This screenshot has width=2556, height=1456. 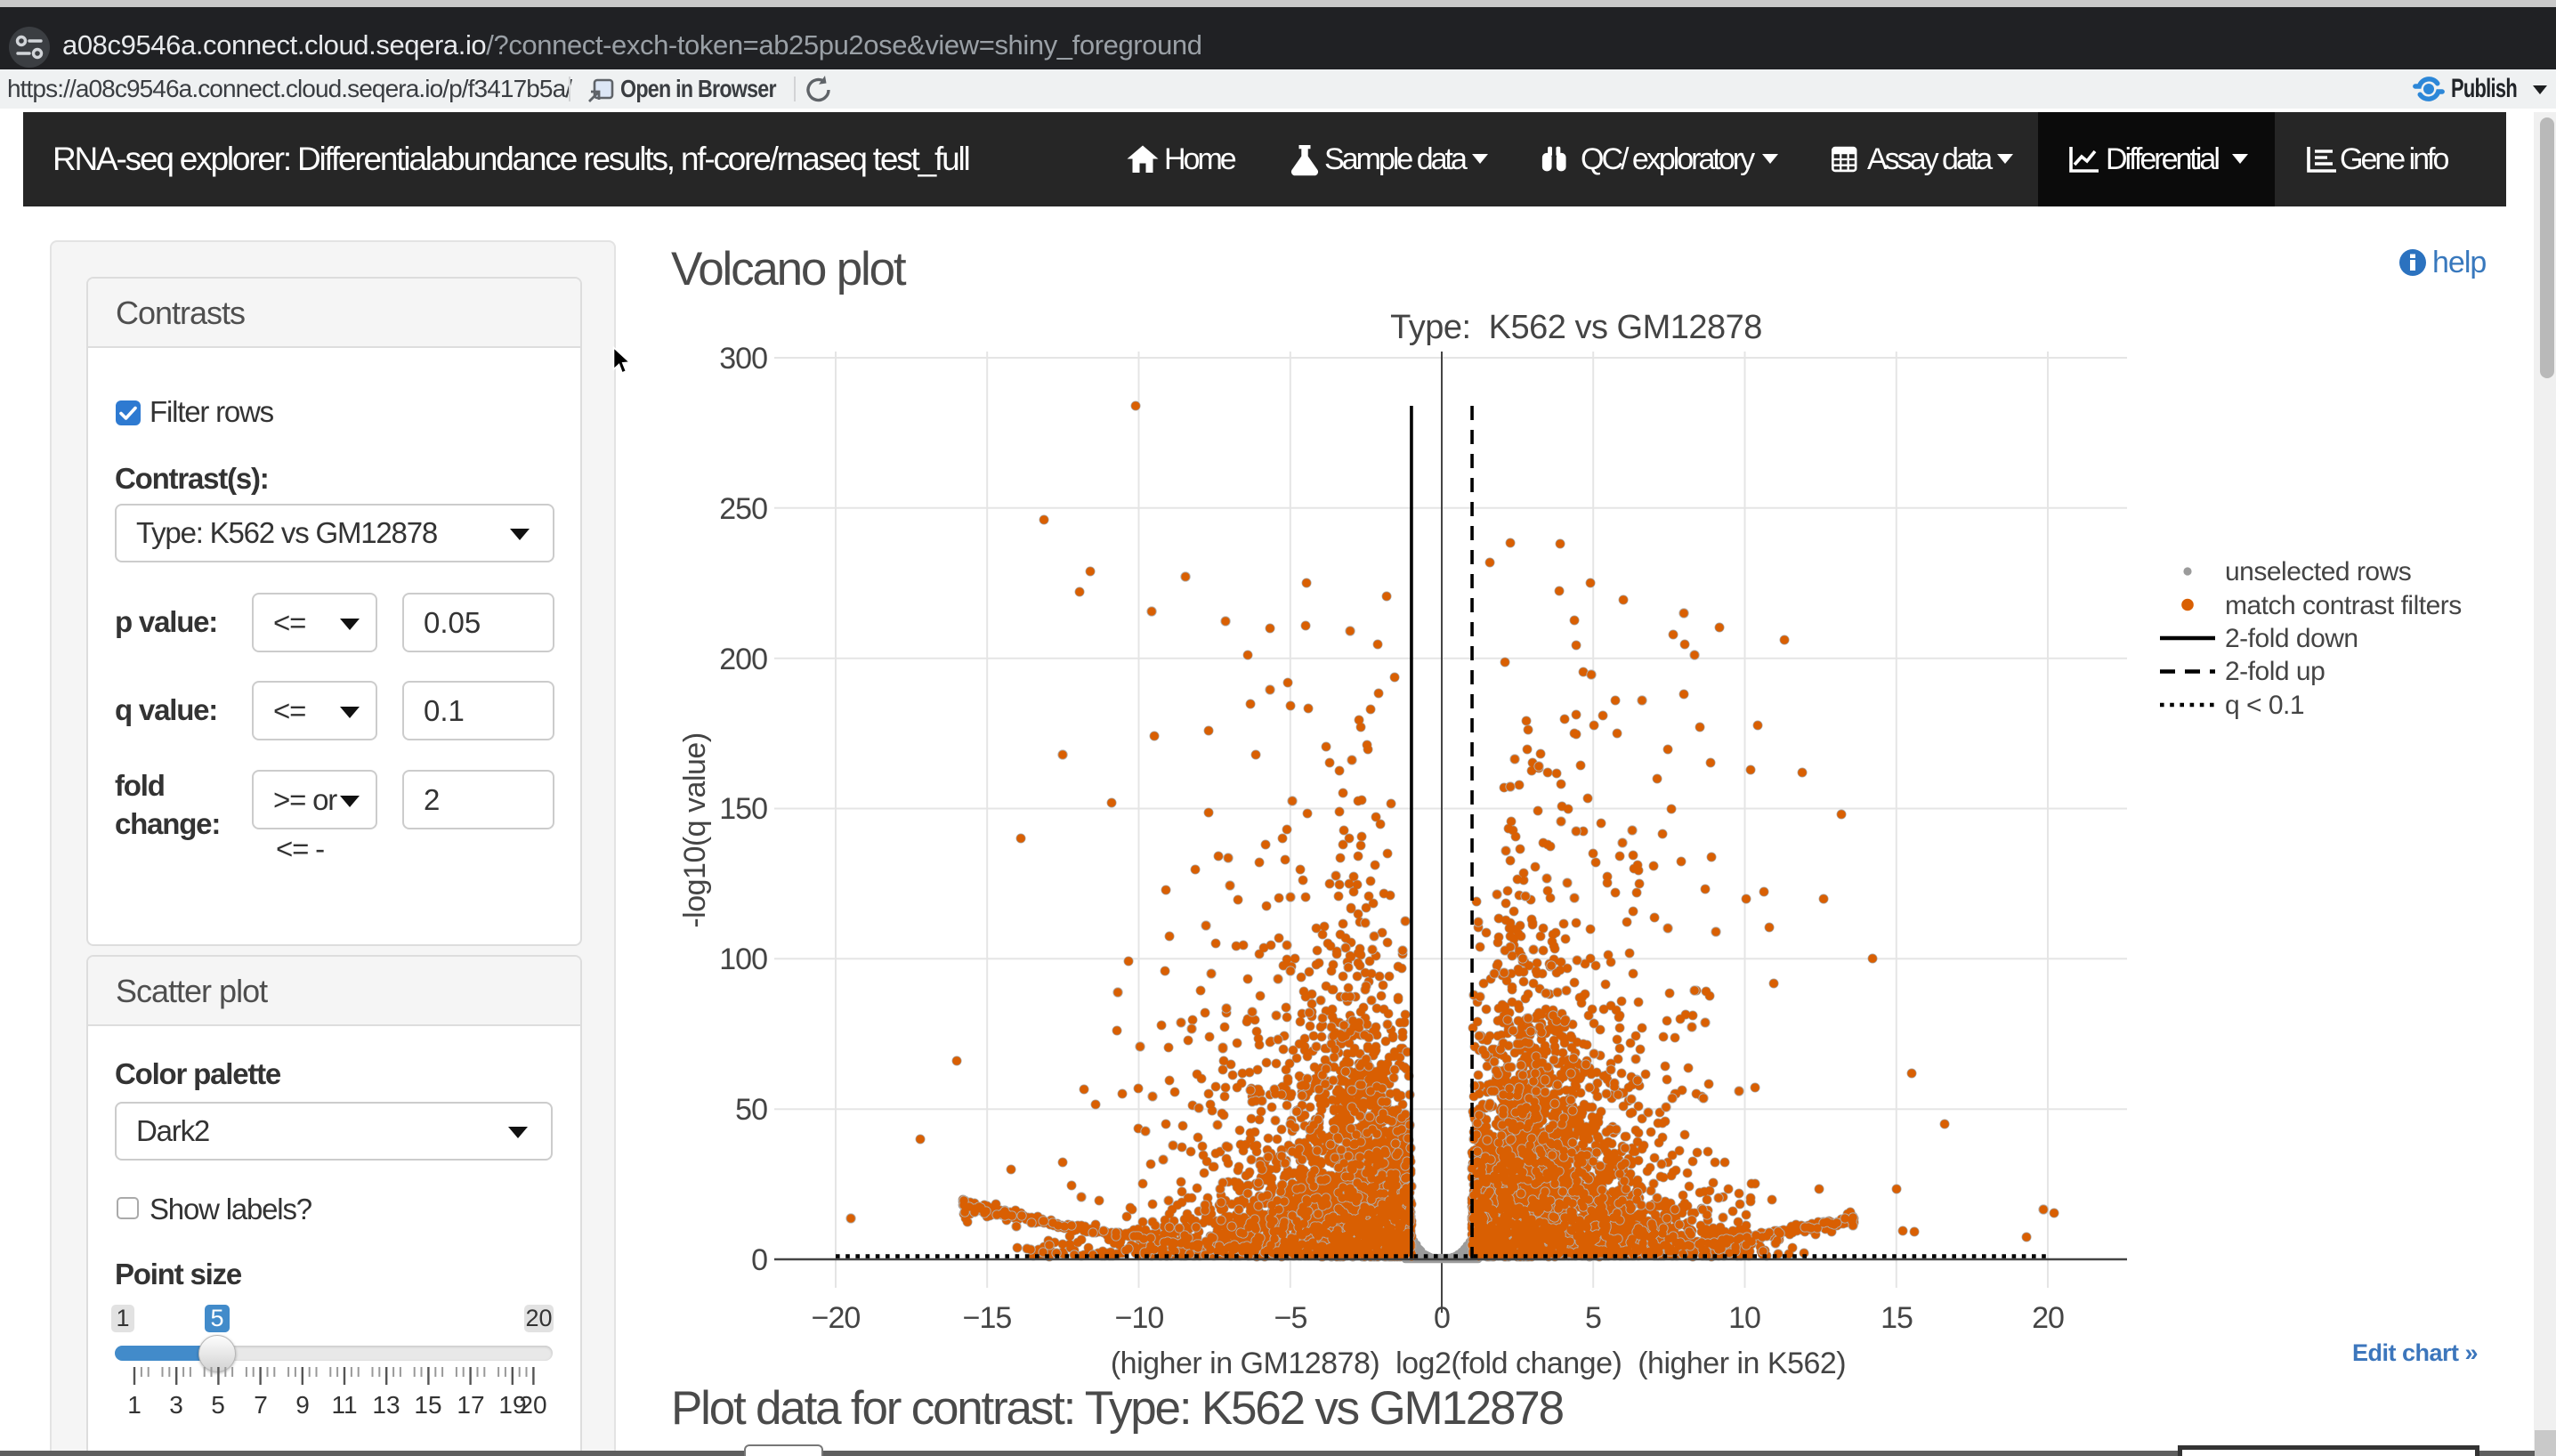 What do you see at coordinates (302, 1405) in the screenshot?
I see `svg-text: 9` at bounding box center [302, 1405].